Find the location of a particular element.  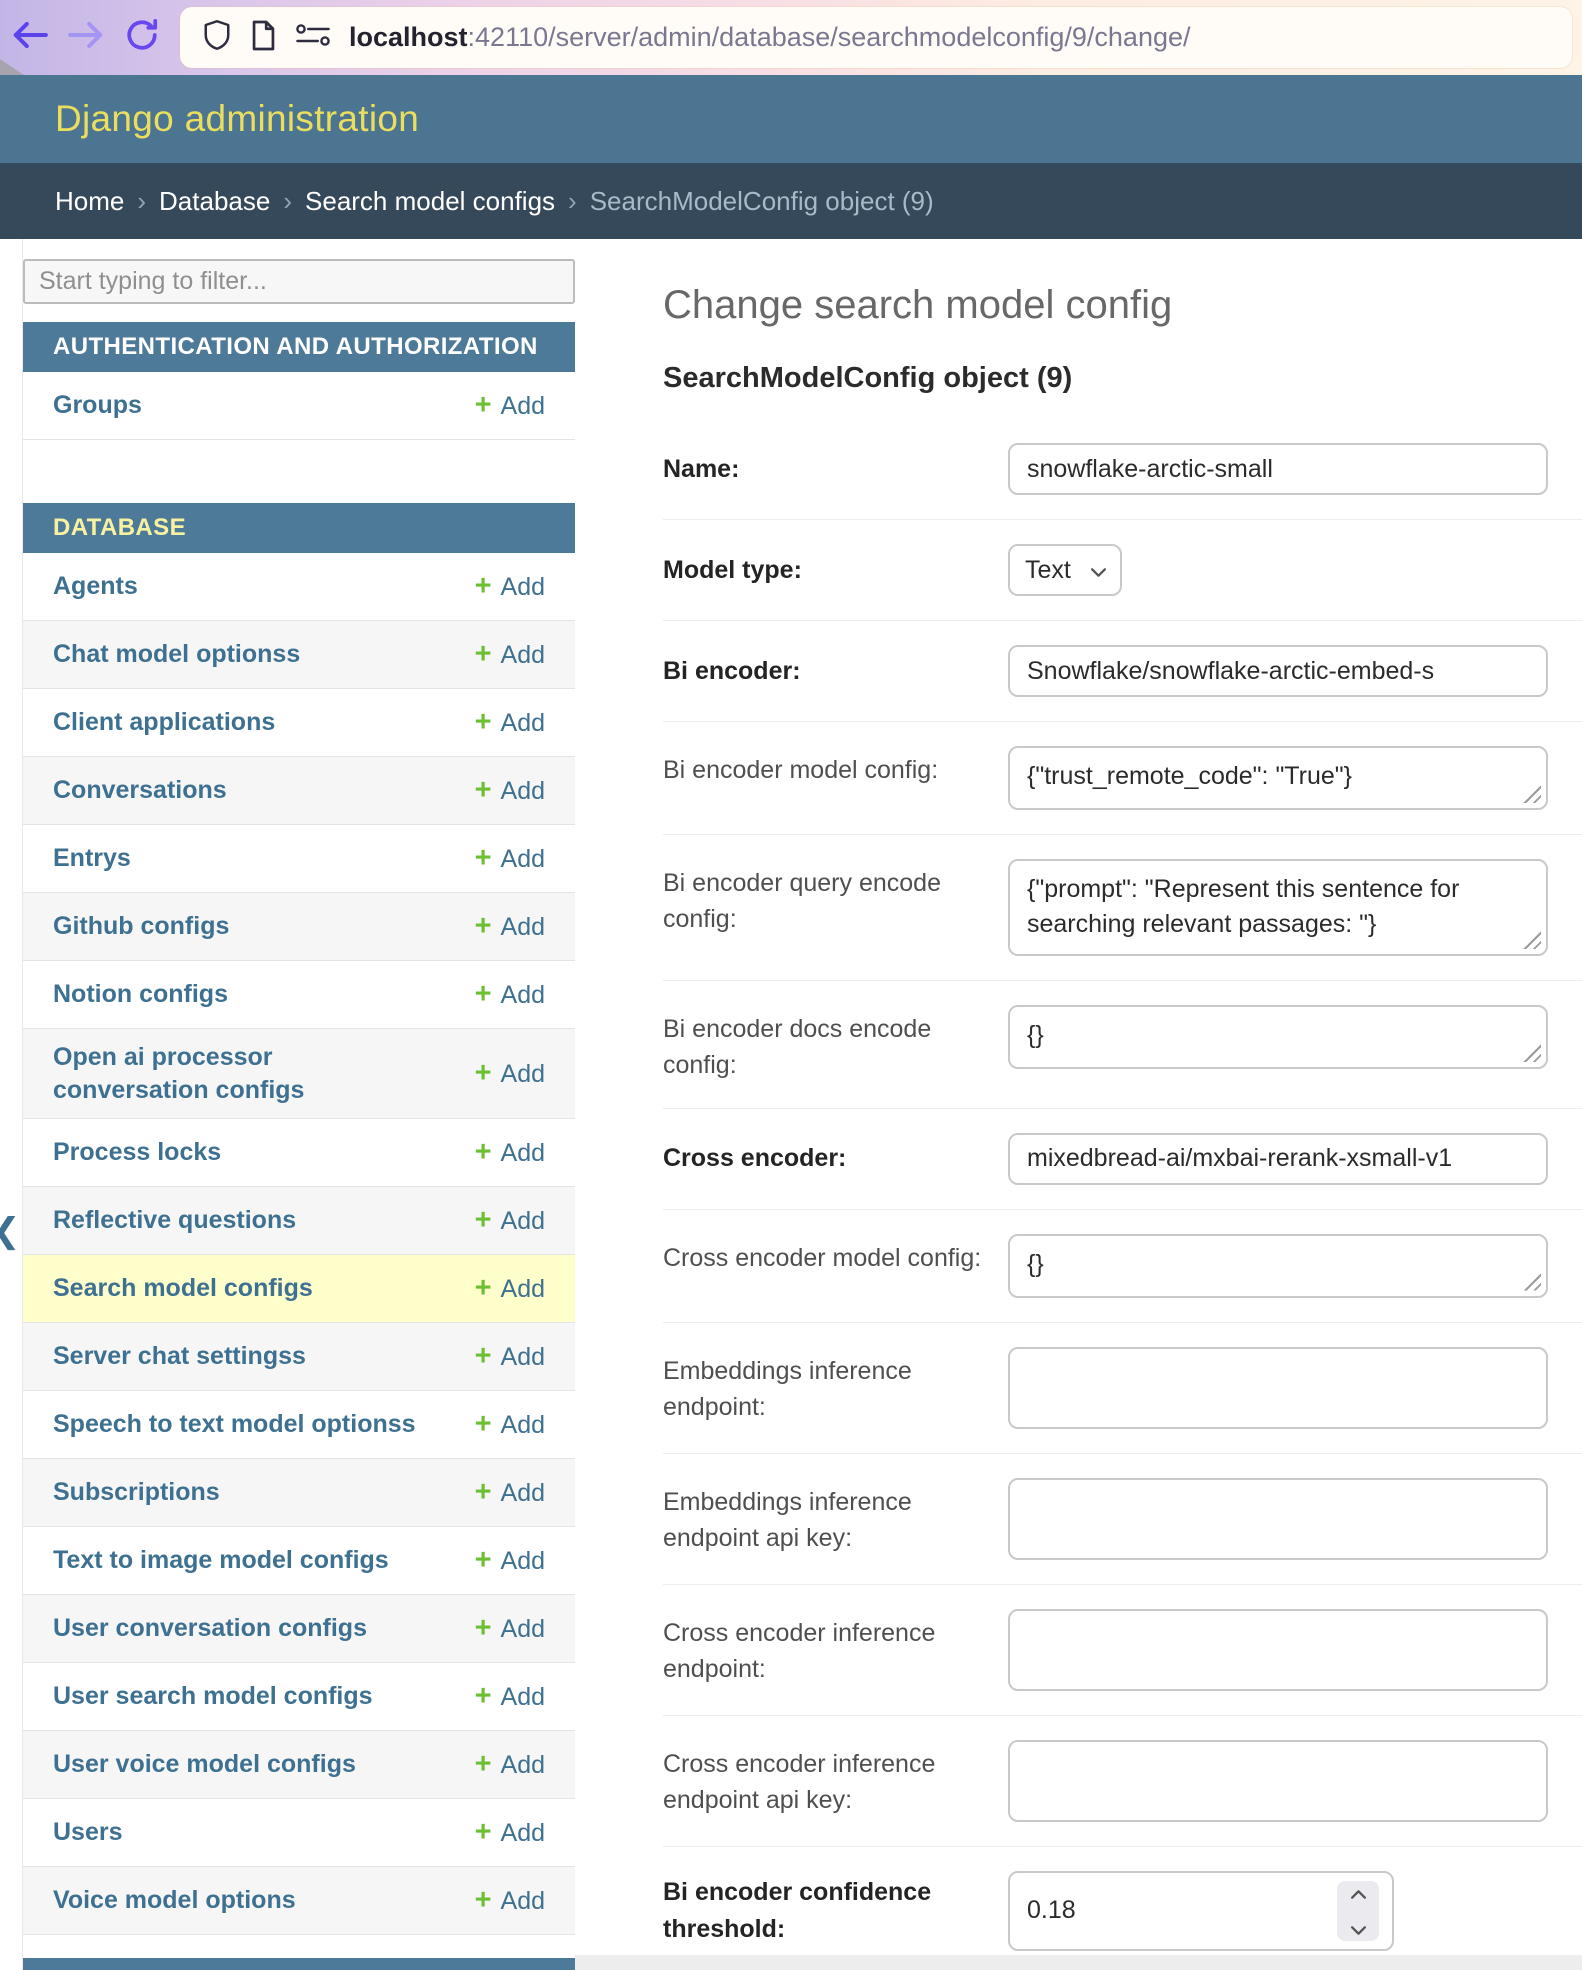

sidebar-item-link: Chat model optionss is located at coordinates (177, 654).